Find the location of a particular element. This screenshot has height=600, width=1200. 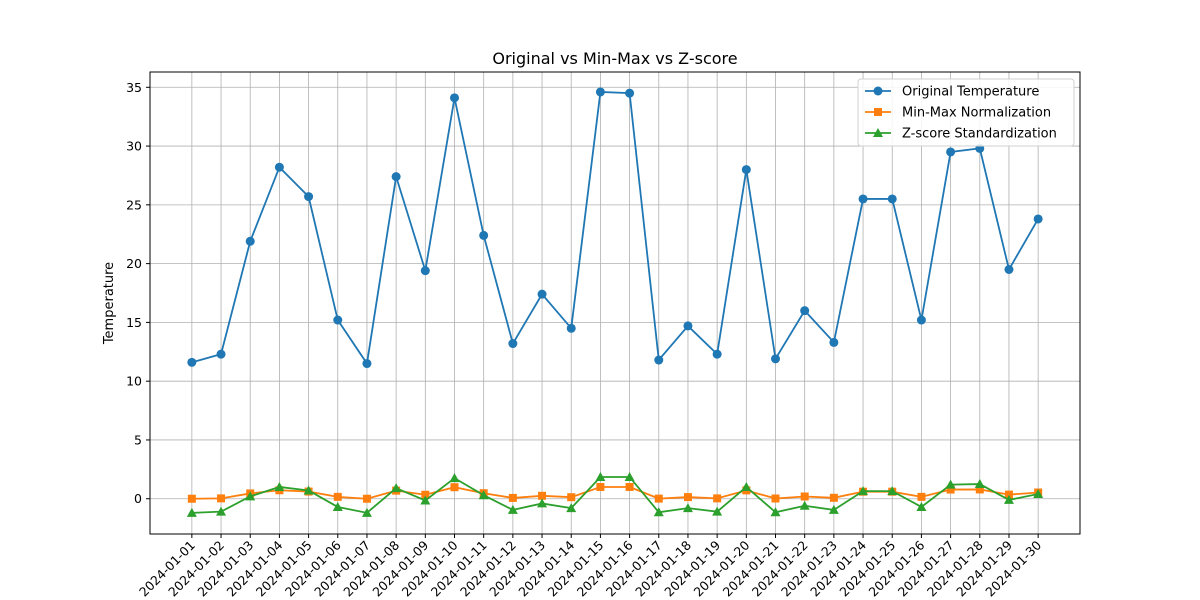

legend-entry: Z-score Standardization is located at coordinates (961, 134).